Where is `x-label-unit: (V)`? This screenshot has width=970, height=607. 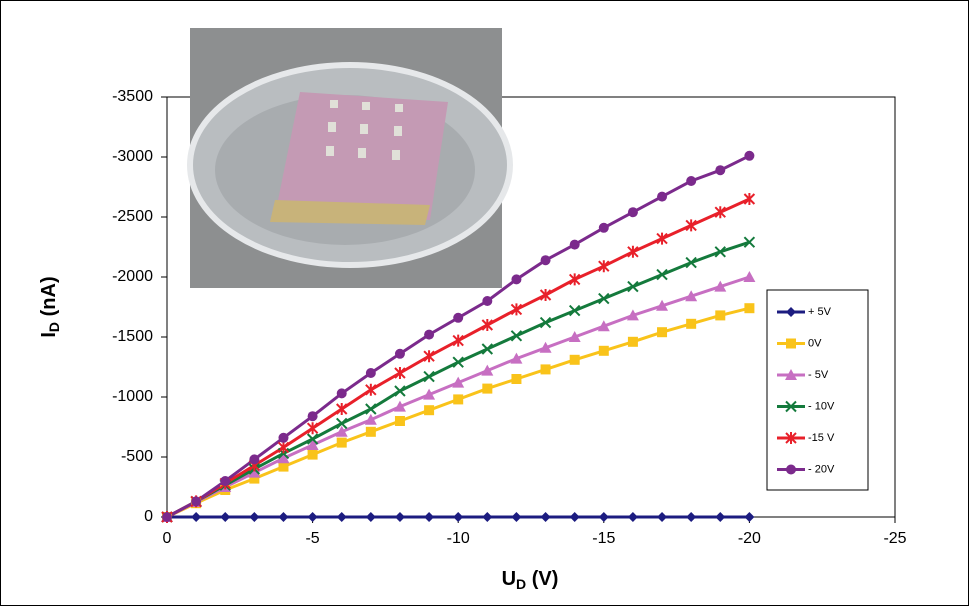
x-label-unit: (V) is located at coordinates (542, 579).